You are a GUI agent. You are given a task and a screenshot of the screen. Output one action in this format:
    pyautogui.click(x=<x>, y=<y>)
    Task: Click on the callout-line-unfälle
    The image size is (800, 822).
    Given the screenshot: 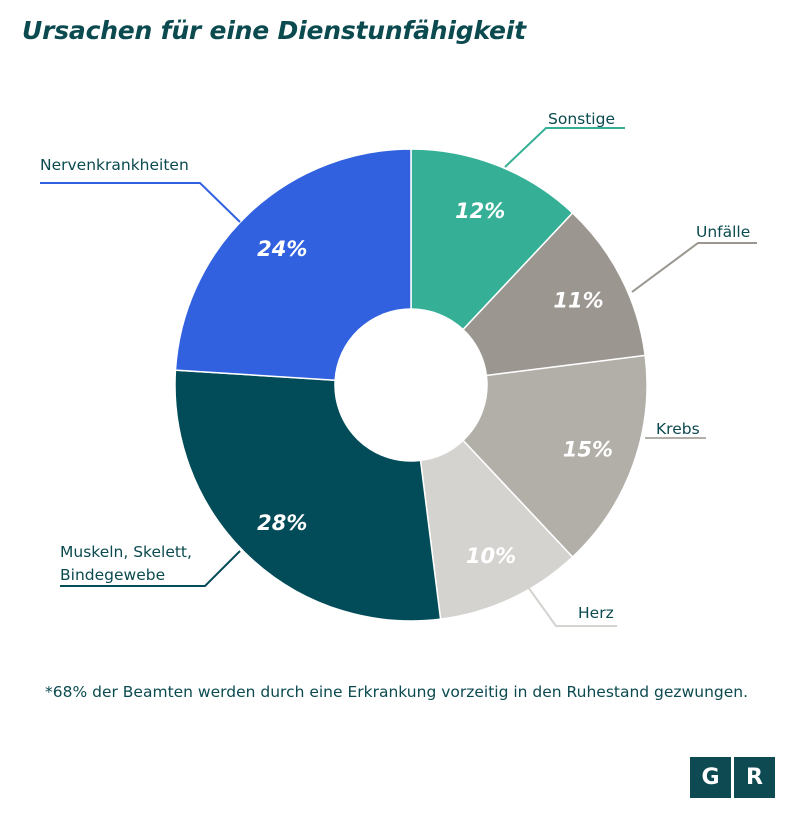 What is the action you would take?
    pyautogui.click(x=694, y=267)
    